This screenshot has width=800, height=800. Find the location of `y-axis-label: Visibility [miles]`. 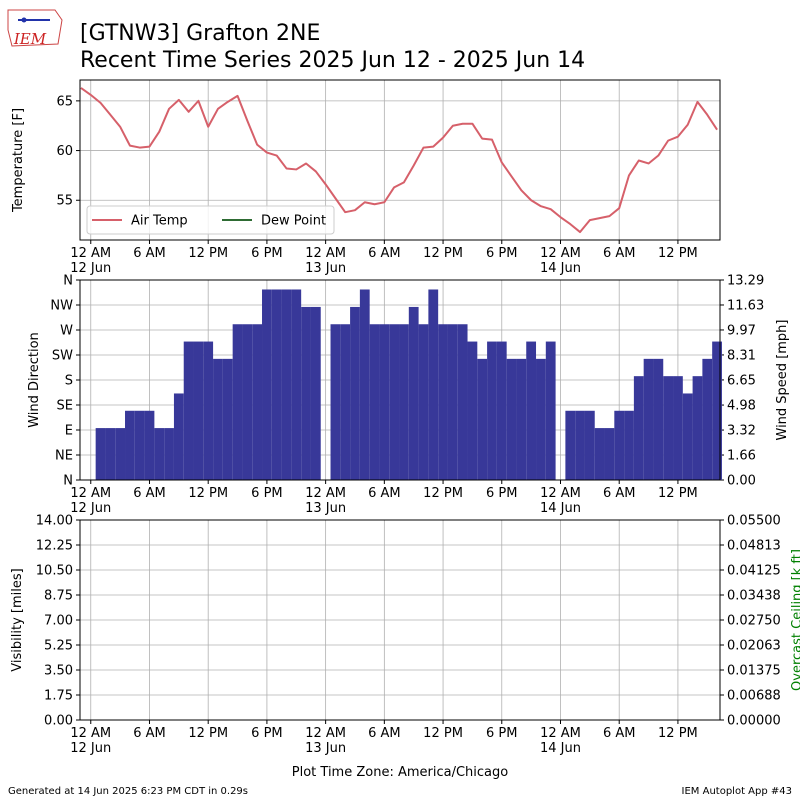

y-axis-label: Visibility [miles] is located at coordinates (17, 619).